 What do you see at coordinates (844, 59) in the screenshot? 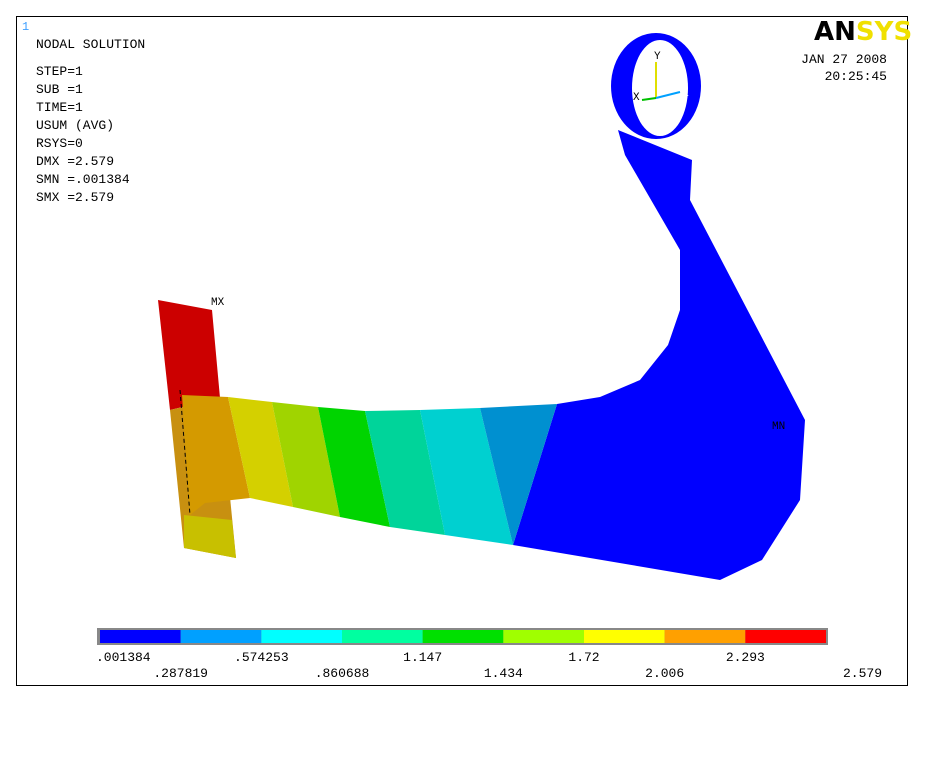
I see `date: JAN 27 2008` at bounding box center [844, 59].